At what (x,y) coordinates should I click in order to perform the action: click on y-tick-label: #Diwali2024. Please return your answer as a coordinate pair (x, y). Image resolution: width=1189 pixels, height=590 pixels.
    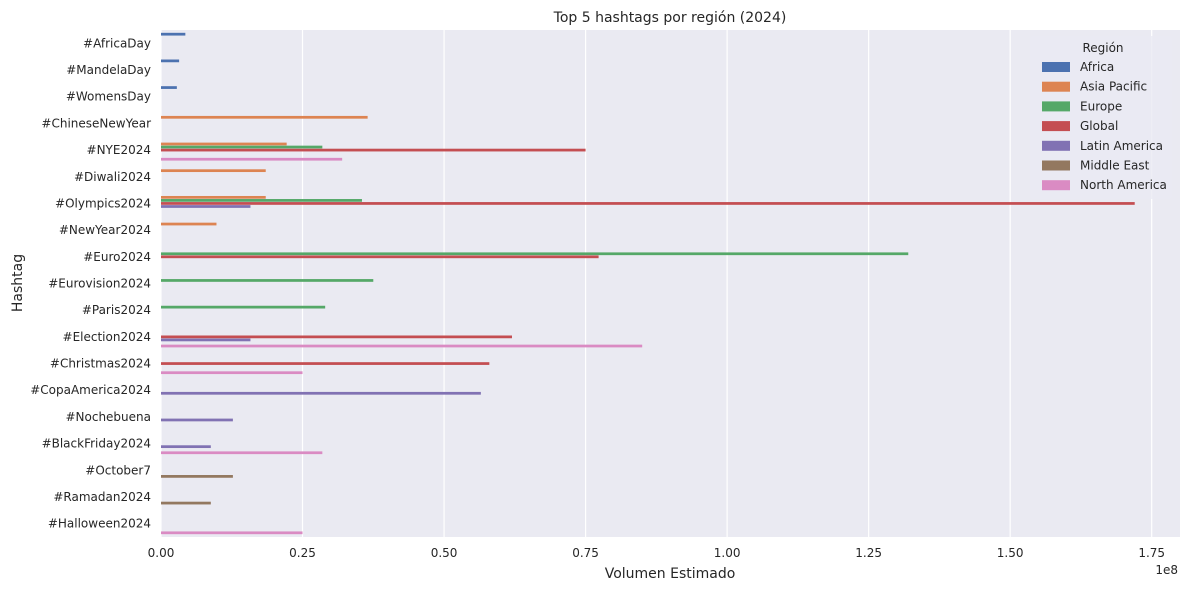
    Looking at the image, I should click on (112, 177).